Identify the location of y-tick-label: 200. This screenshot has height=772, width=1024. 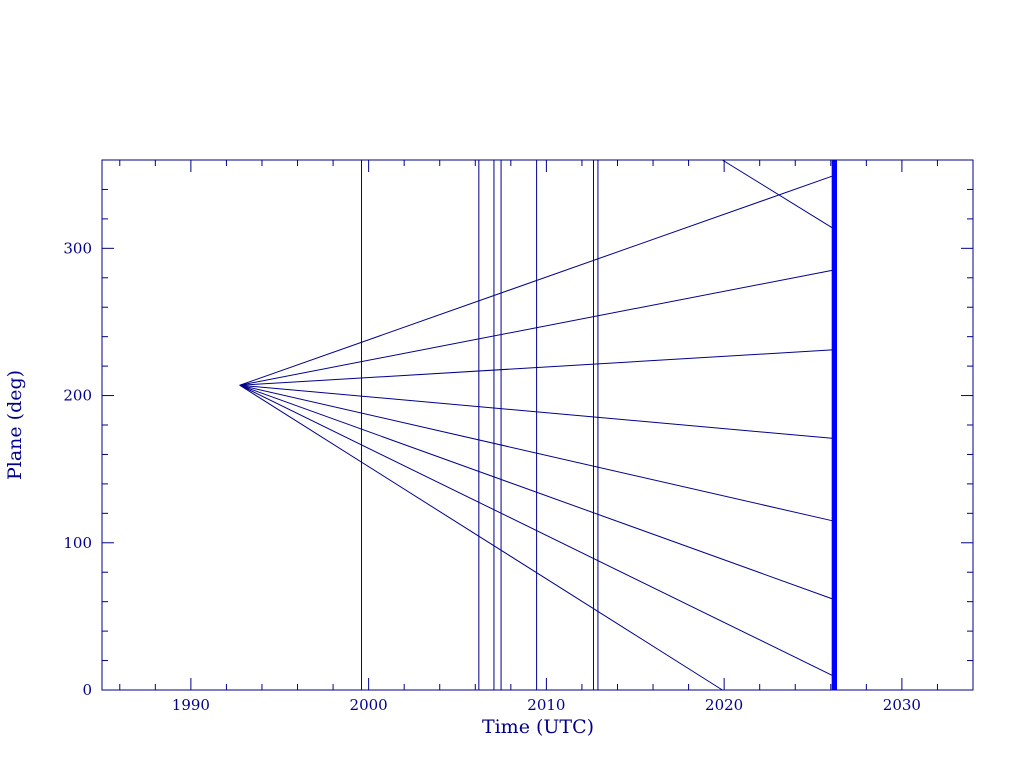
(77, 396).